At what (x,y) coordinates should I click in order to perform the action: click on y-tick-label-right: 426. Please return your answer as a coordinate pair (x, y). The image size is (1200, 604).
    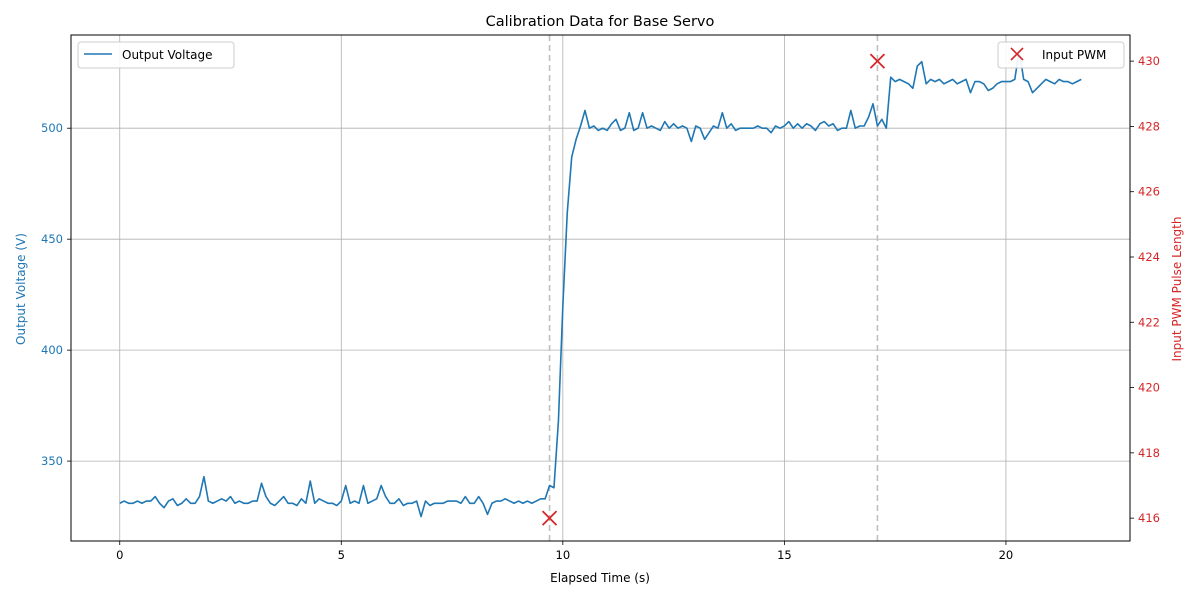
    Looking at the image, I should click on (1149, 192).